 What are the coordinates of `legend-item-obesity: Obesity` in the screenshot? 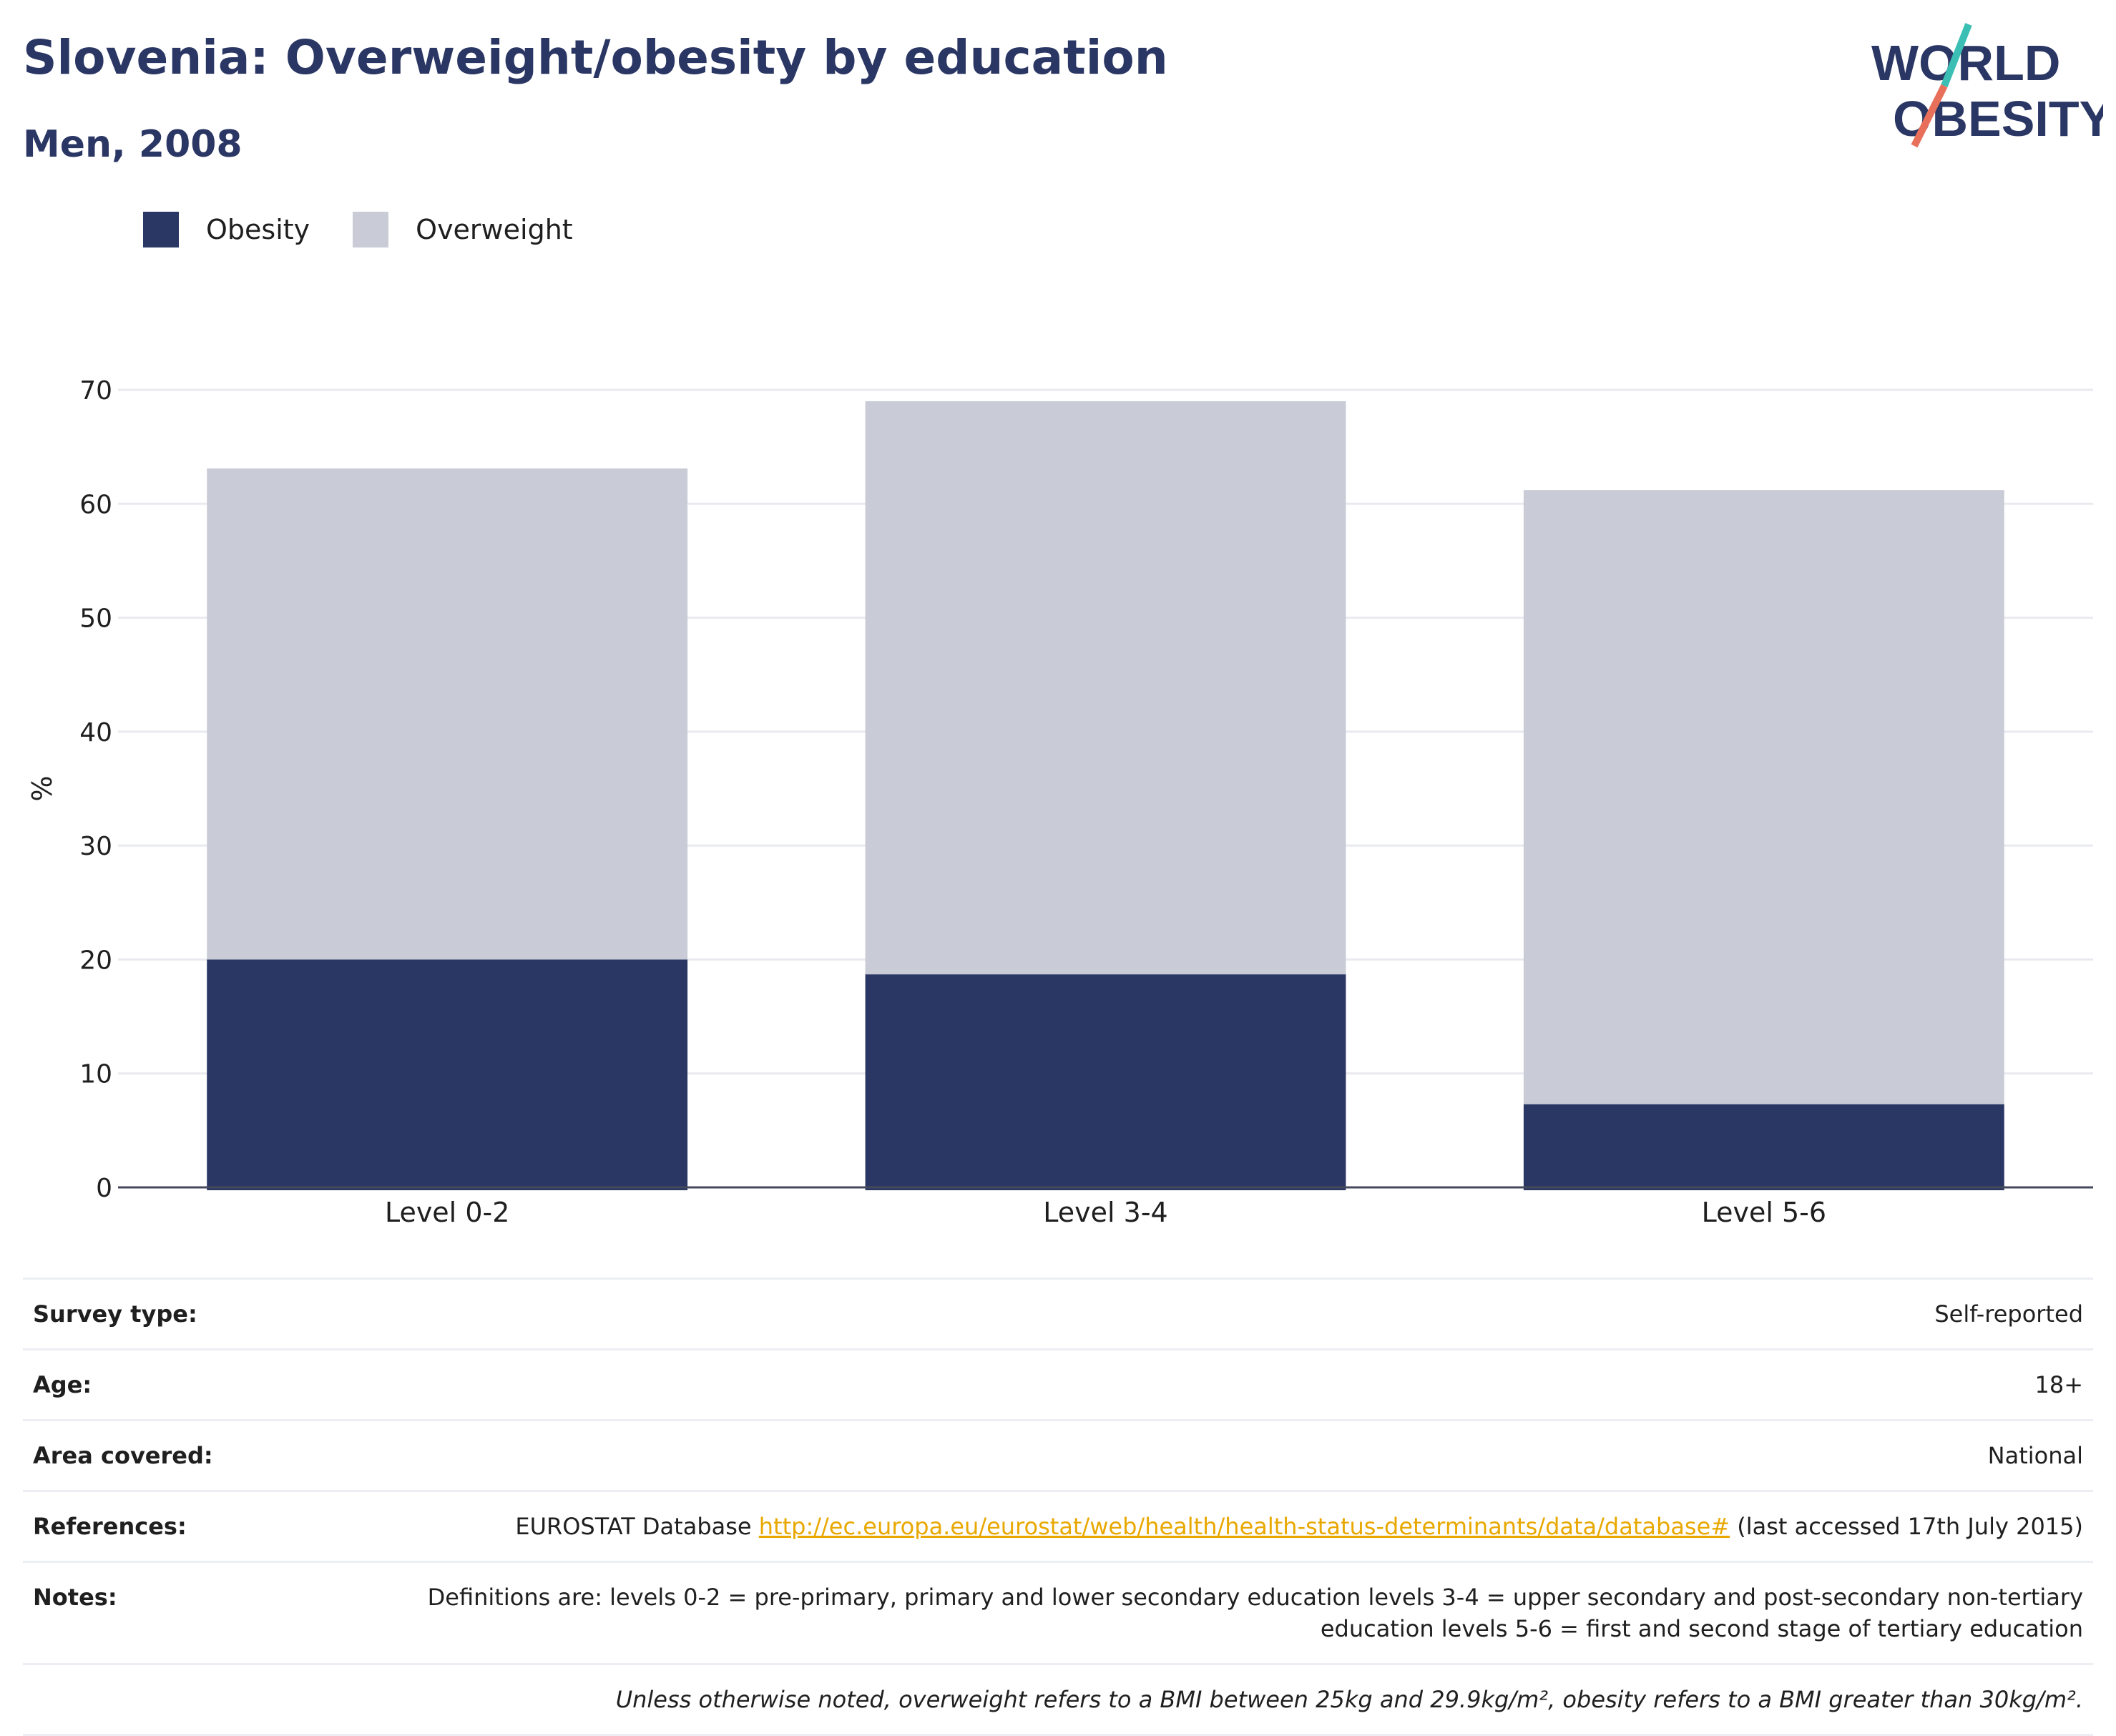 It's located at (226, 229).